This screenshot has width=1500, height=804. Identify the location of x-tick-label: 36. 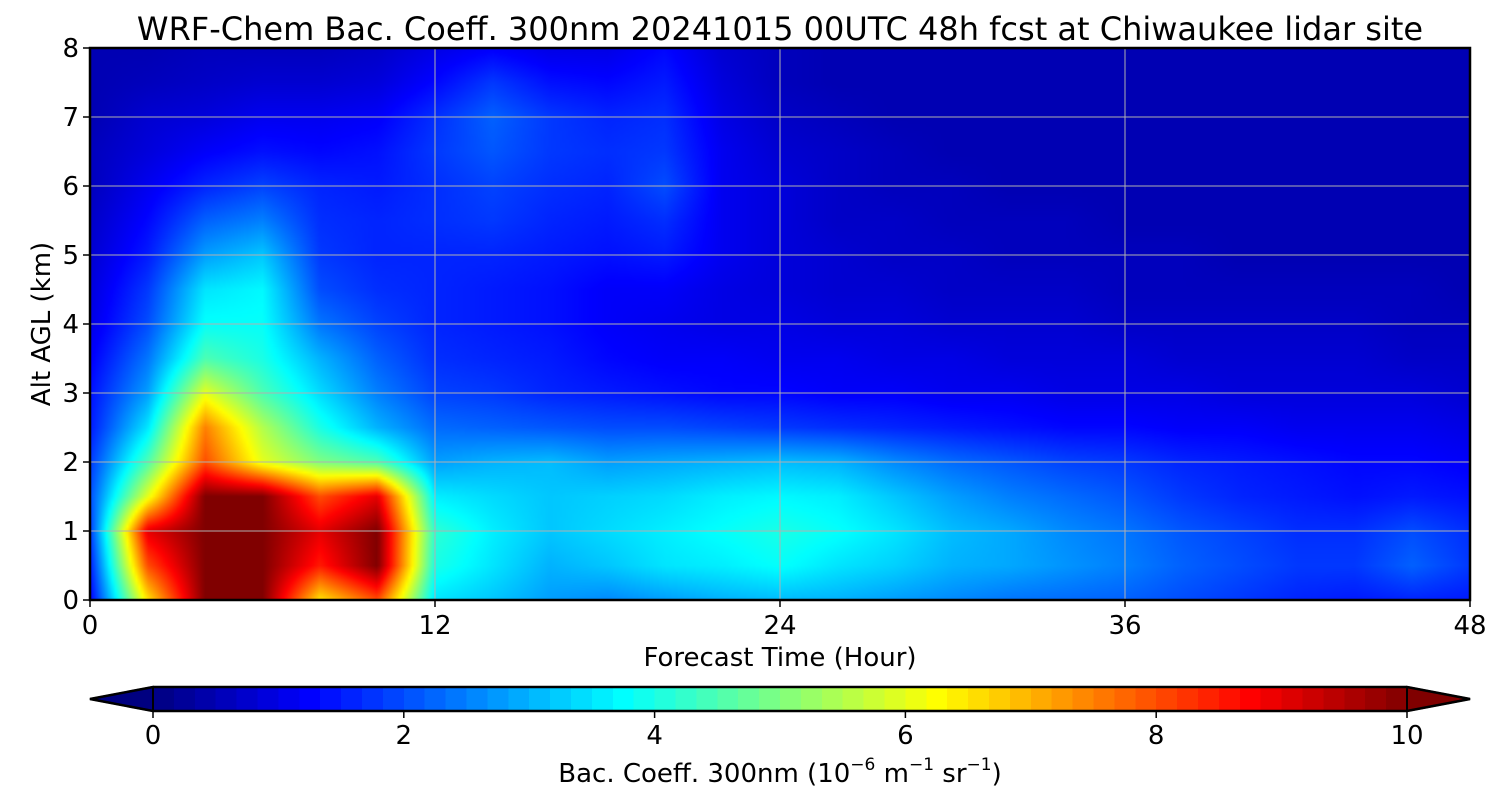
(1124, 626).